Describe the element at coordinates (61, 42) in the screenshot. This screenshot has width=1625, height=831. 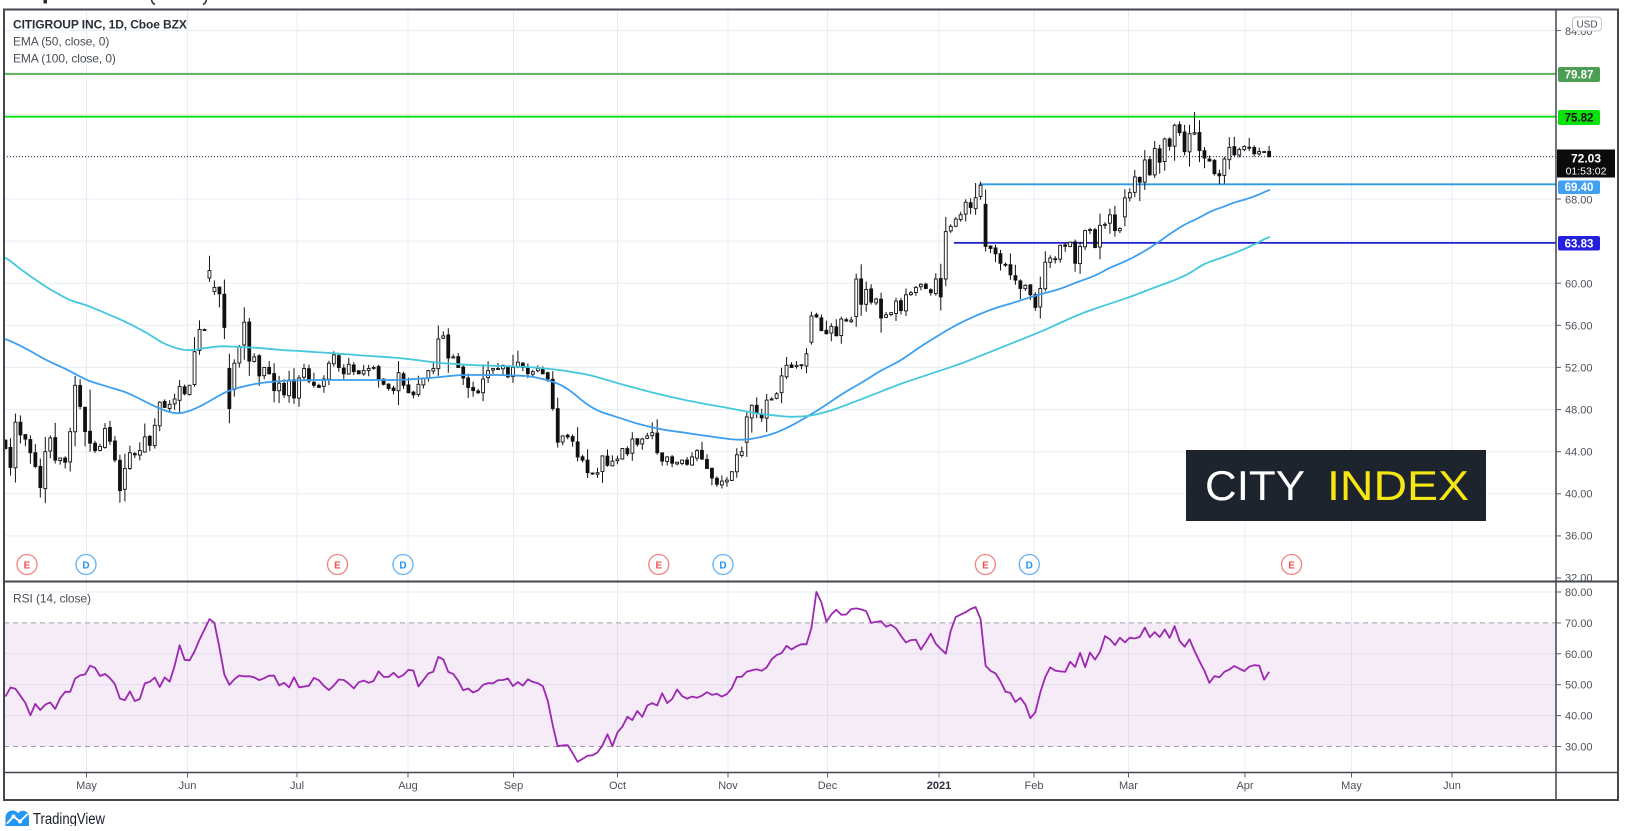
I see `svg-text: EMA (50, close, 0)` at that location.